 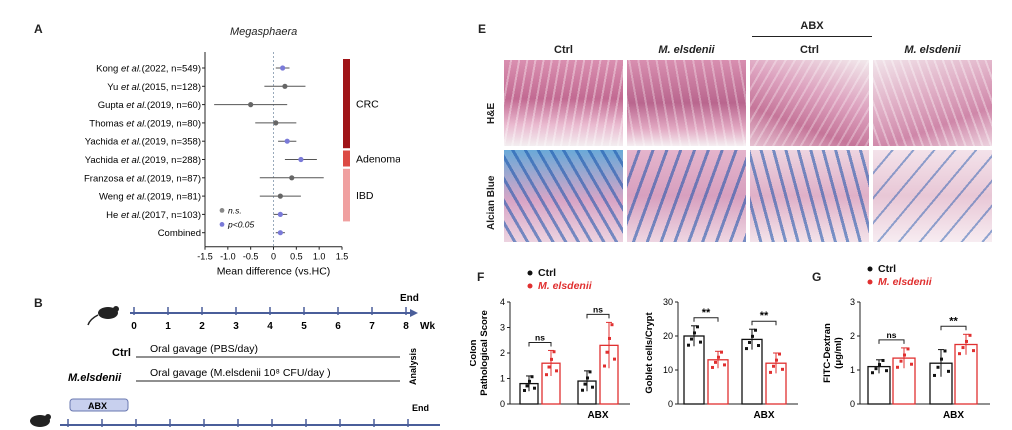 What do you see at coordinates (932, 196) in the screenshot?
I see `alcian-abx-melsdenii-image` at bounding box center [932, 196].